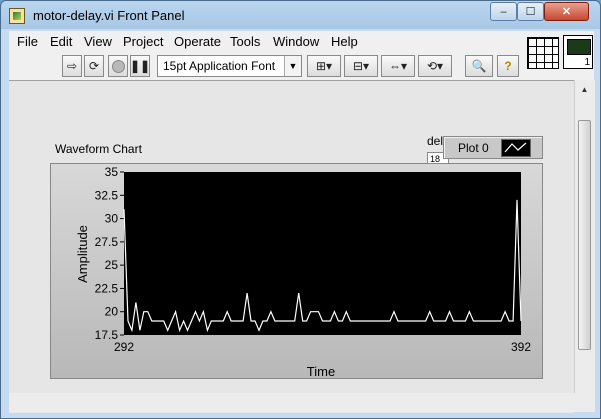  I want to click on legend-line-graphic, so click(515, 147).